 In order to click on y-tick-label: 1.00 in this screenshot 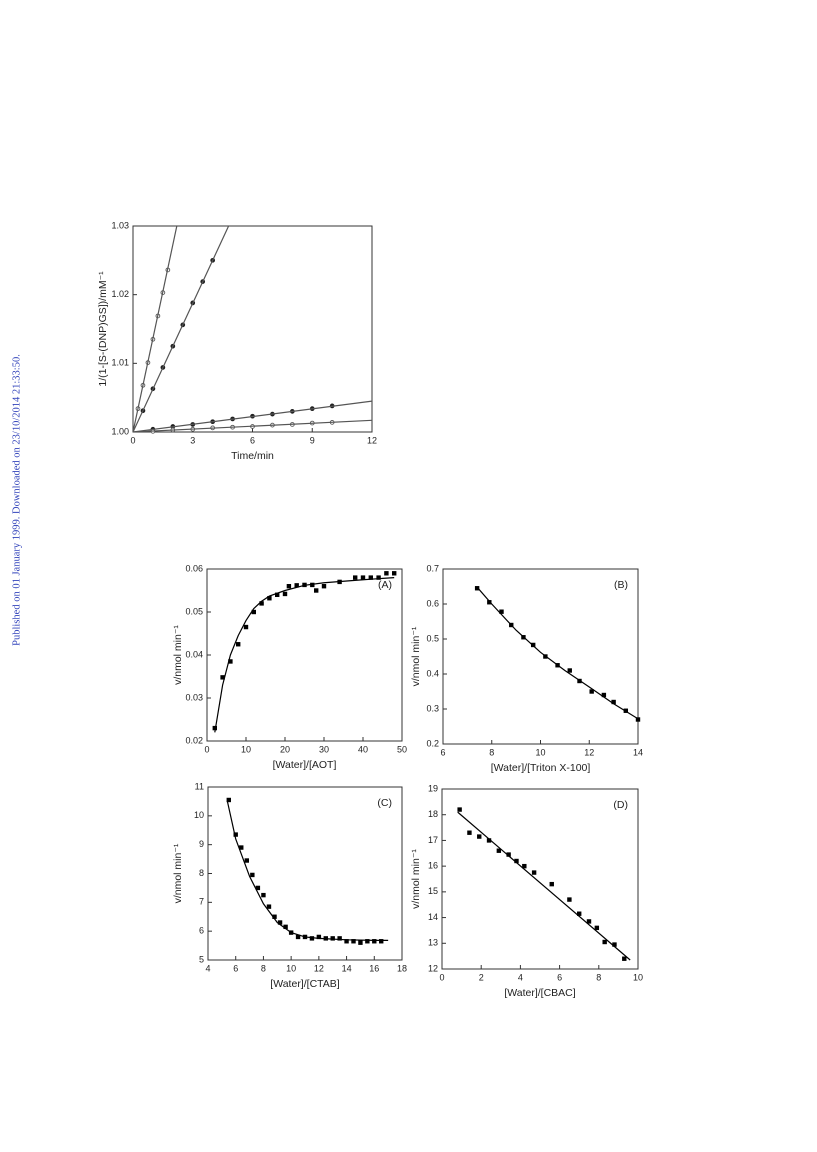, I will do `click(120, 431)`.